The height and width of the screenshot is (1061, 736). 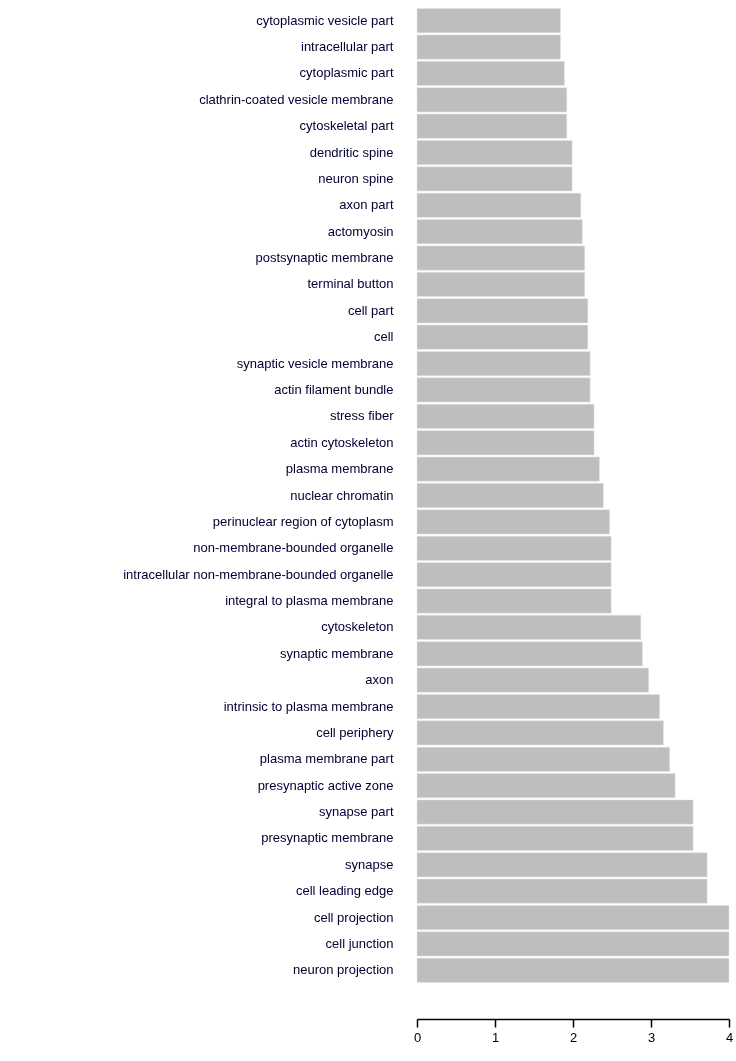 What do you see at coordinates (356, 178) in the screenshot?
I see `y-tick-label: neuron spine` at bounding box center [356, 178].